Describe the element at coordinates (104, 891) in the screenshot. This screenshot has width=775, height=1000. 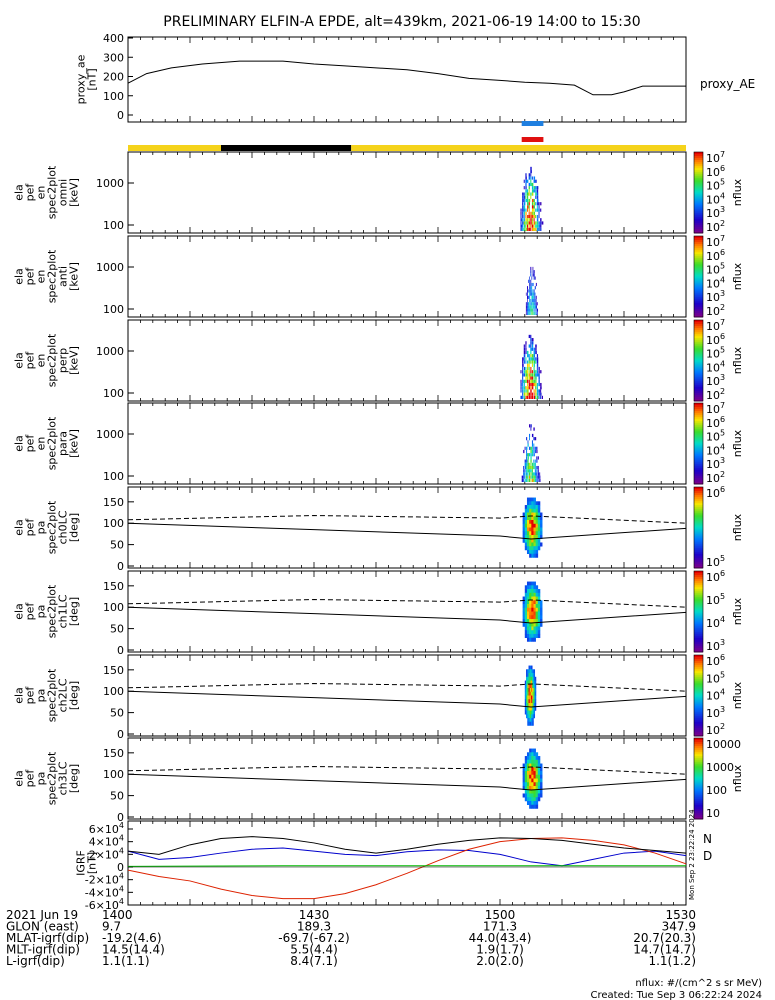
I see `y-tick-label: -4×10⁴` at that location.